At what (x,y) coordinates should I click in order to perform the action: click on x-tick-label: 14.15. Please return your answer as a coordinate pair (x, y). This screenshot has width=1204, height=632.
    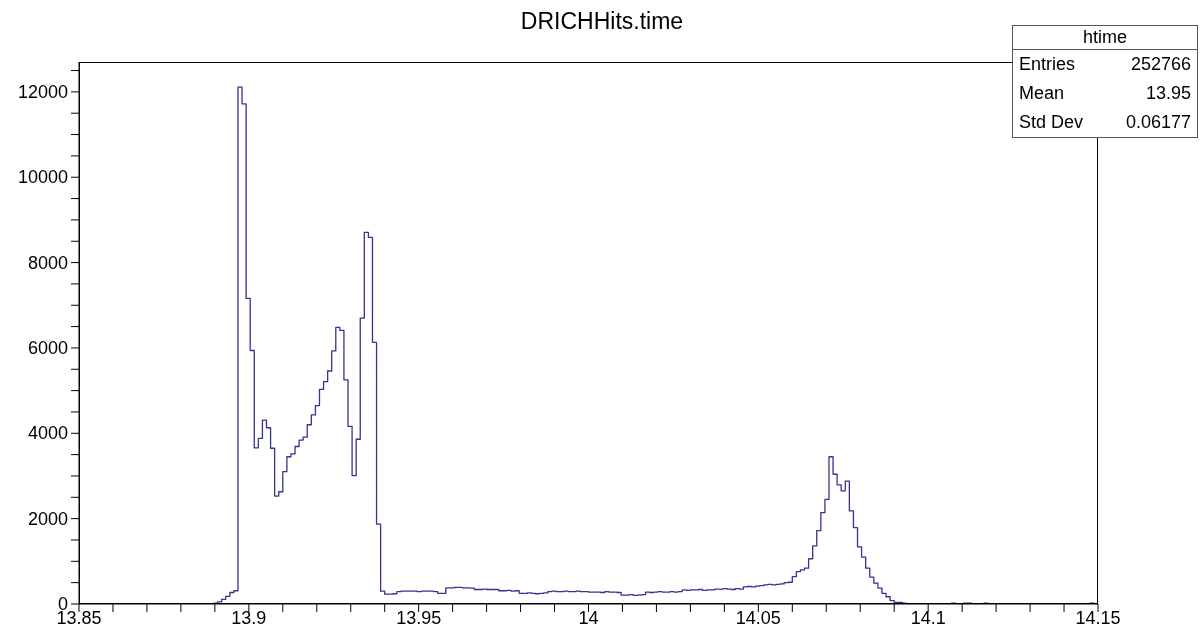
    Looking at the image, I should click on (1098, 618).